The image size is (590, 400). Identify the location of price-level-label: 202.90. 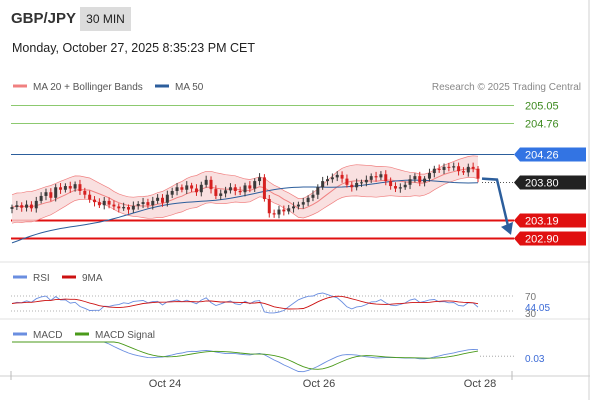
(542, 240).